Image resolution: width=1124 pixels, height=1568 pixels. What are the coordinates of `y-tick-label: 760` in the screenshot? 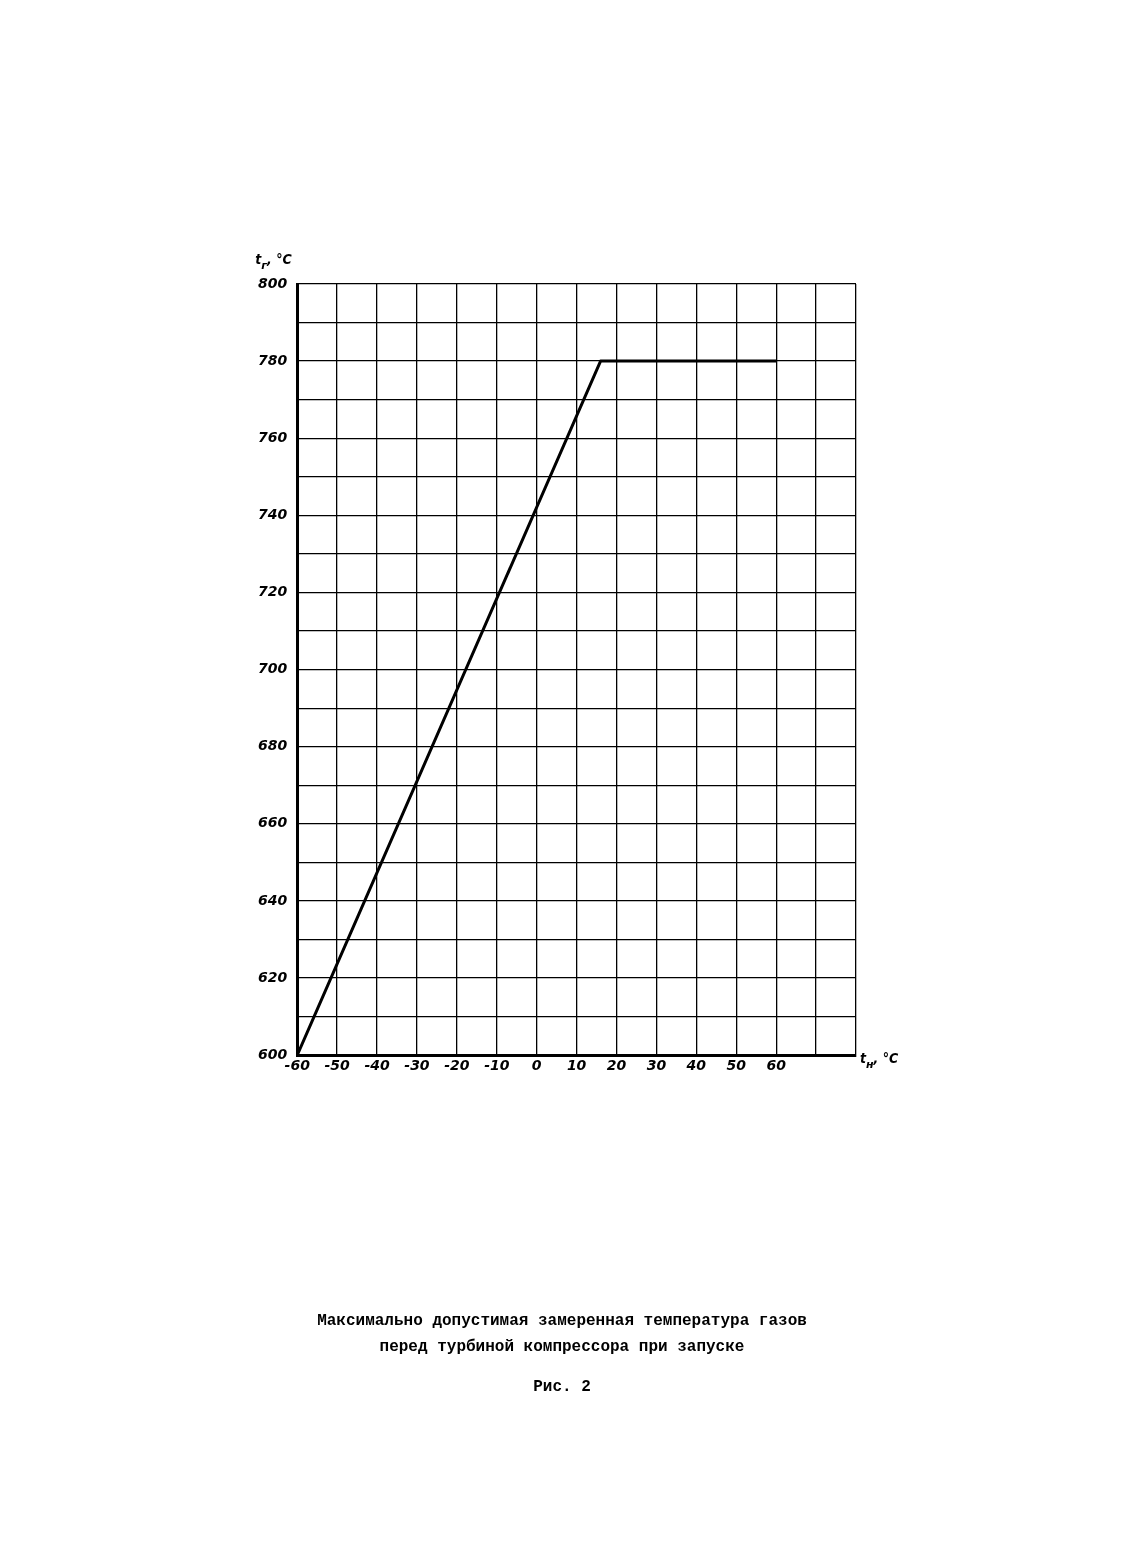 It's located at (272, 436).